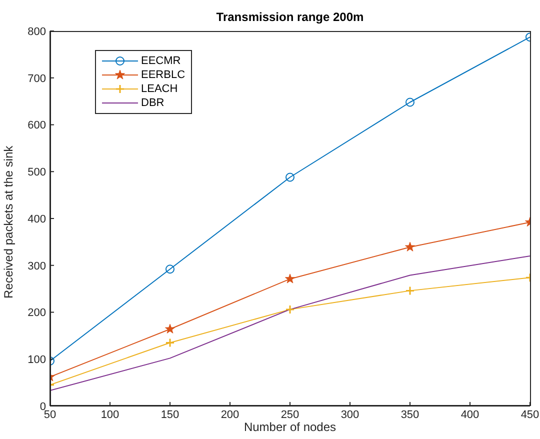 Image resolution: width=540 pixels, height=439 pixels. I want to click on legend-label: LEACH, so click(159, 89).